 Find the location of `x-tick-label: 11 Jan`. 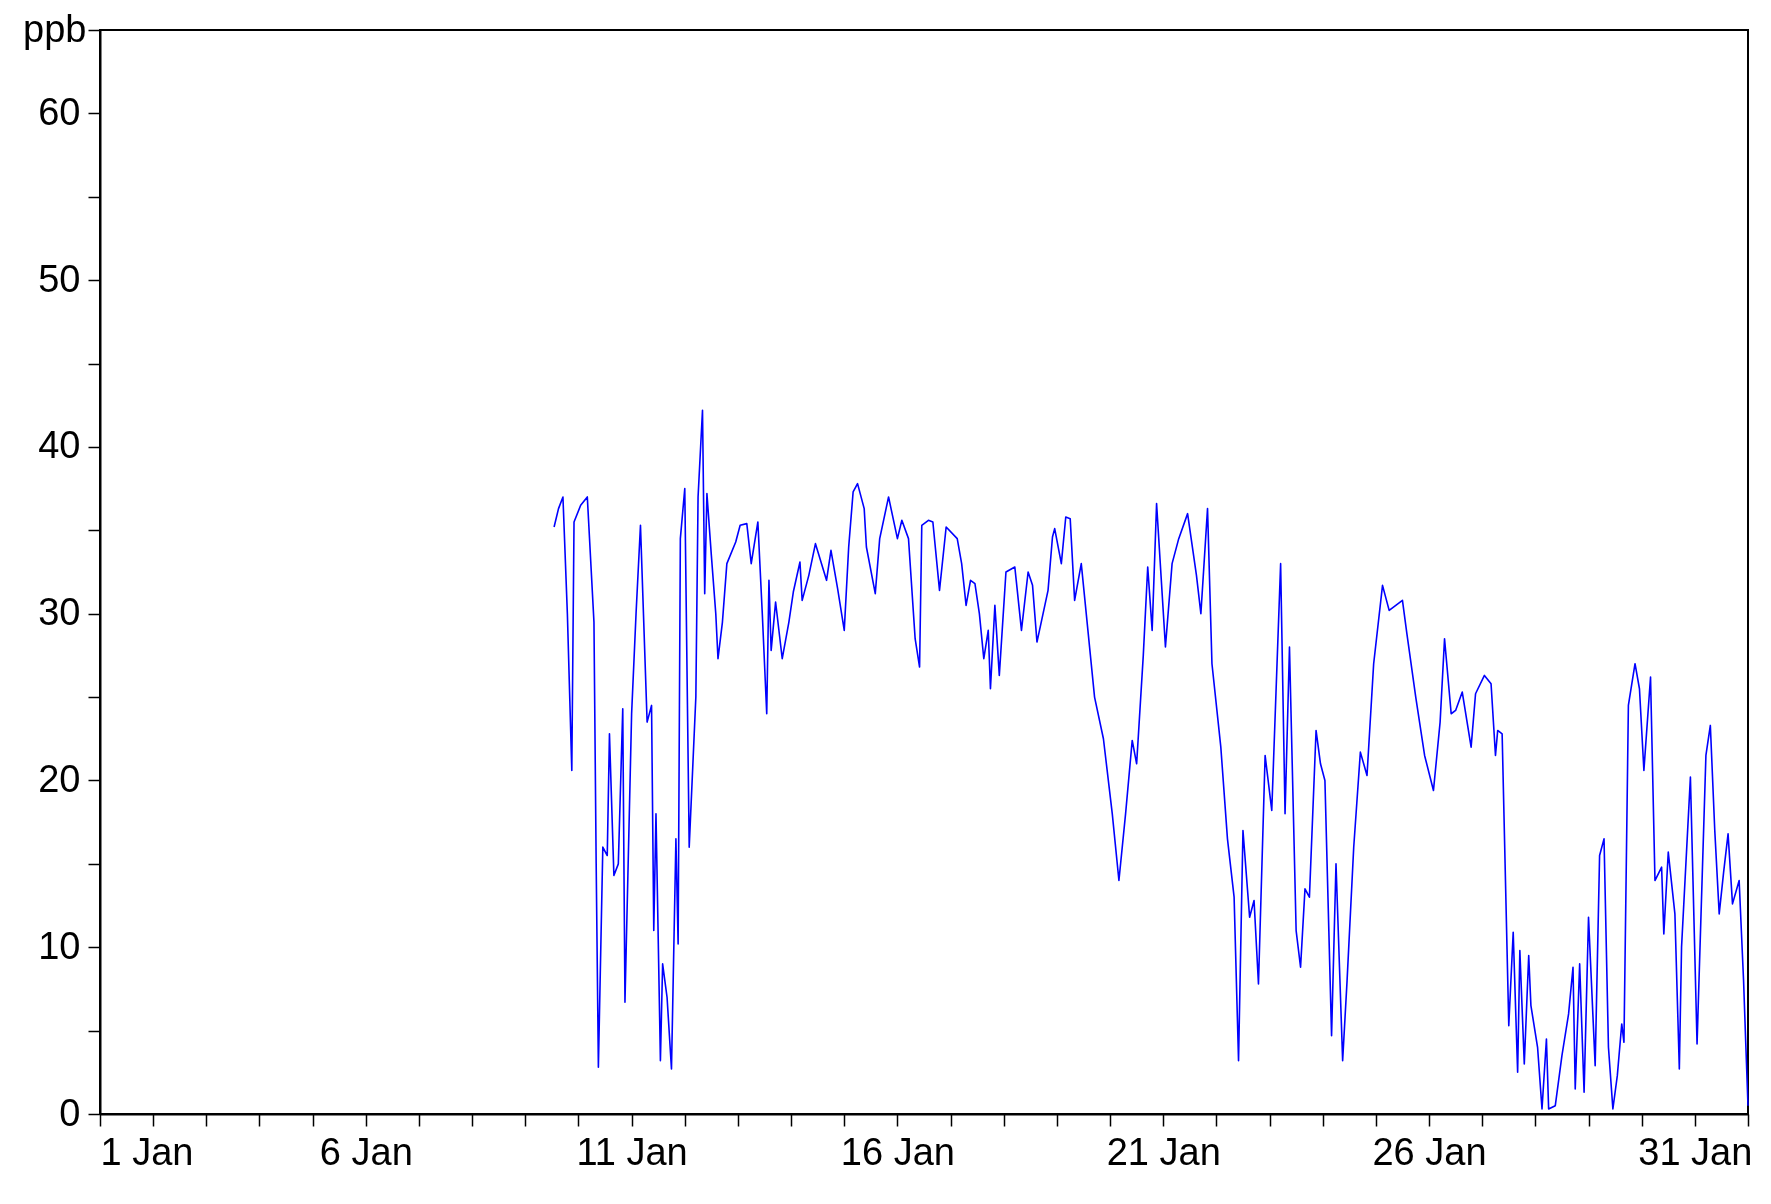

x-tick-label: 11 Jan is located at coordinates (632, 1151).